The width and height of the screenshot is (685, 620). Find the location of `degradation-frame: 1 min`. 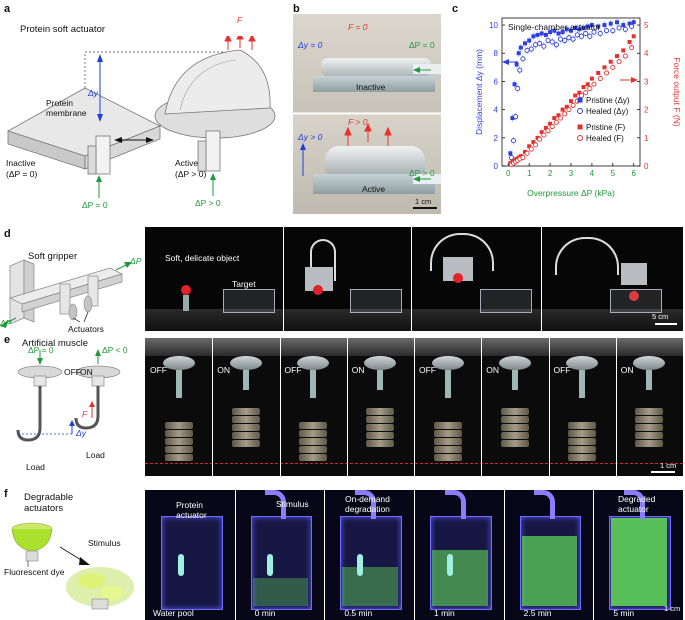

degradation-frame: 1 min is located at coordinates (459, 555).